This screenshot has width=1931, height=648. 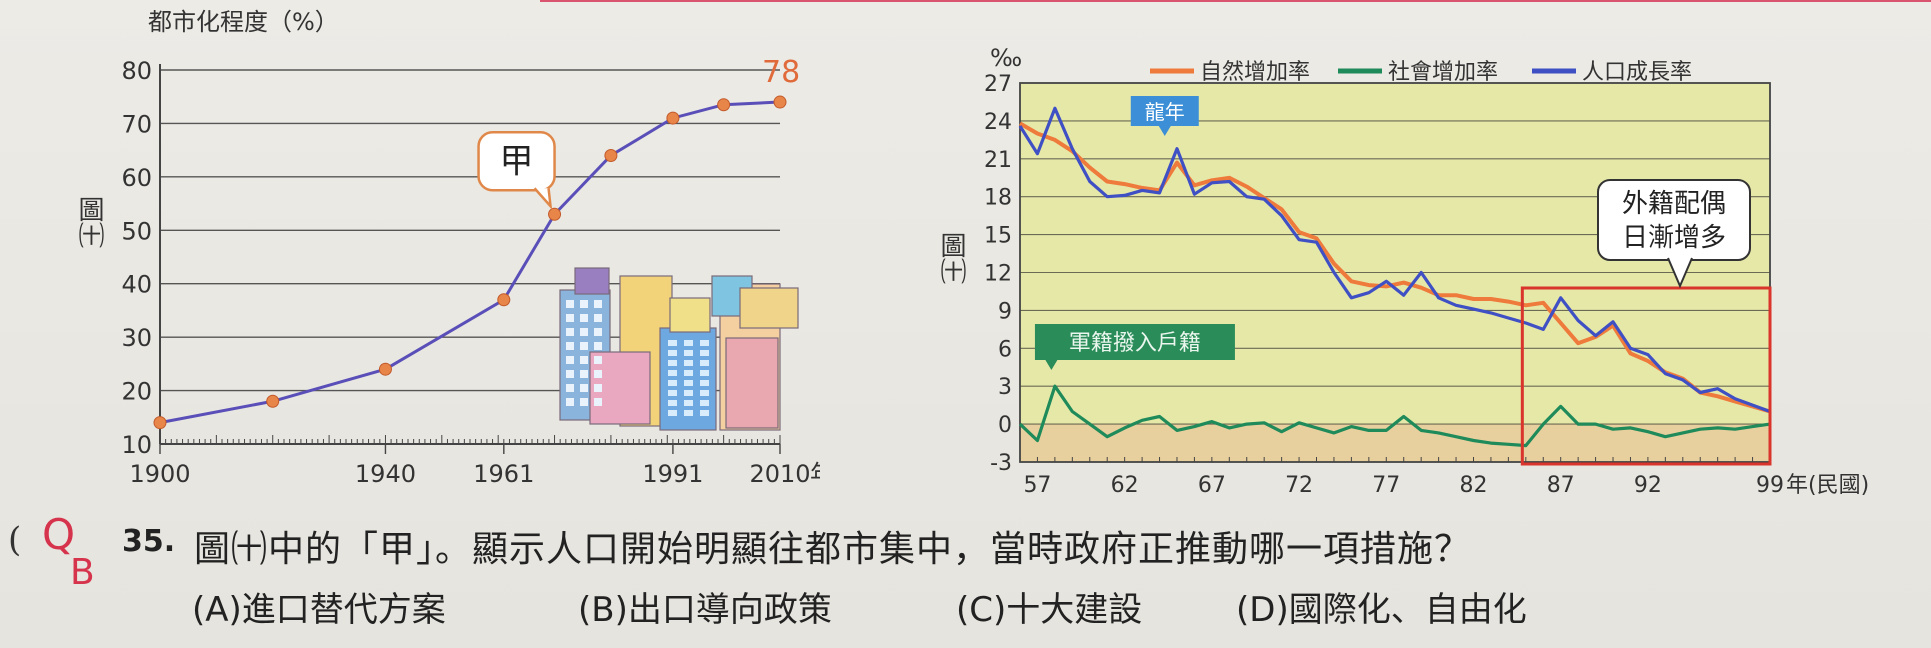 I want to click on y-tick-label: 0, so click(x=1005, y=425).